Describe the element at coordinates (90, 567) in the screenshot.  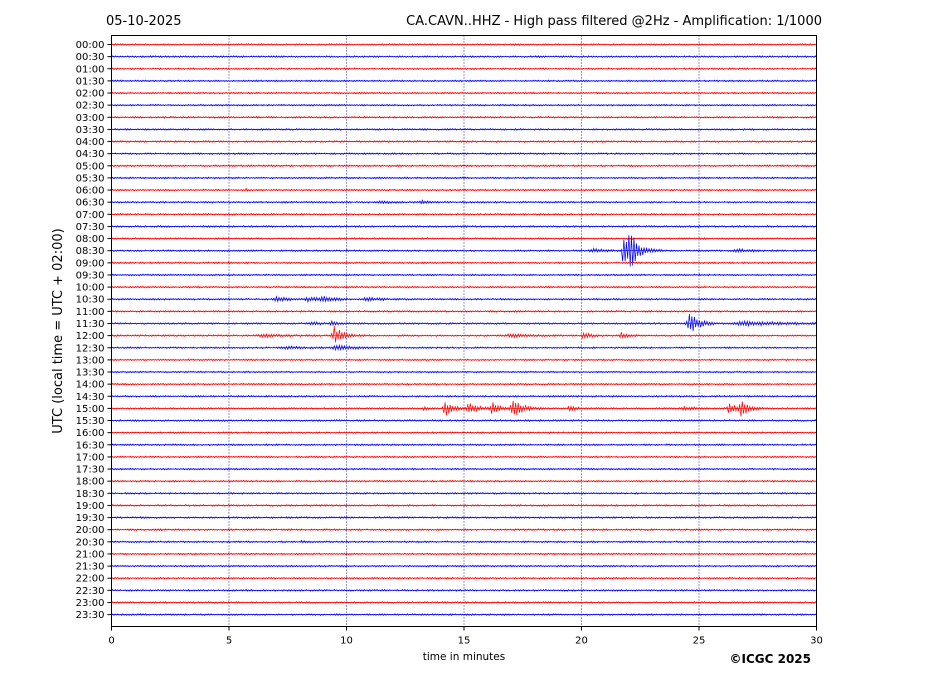
I see `y-tick-label: 21:30` at that location.